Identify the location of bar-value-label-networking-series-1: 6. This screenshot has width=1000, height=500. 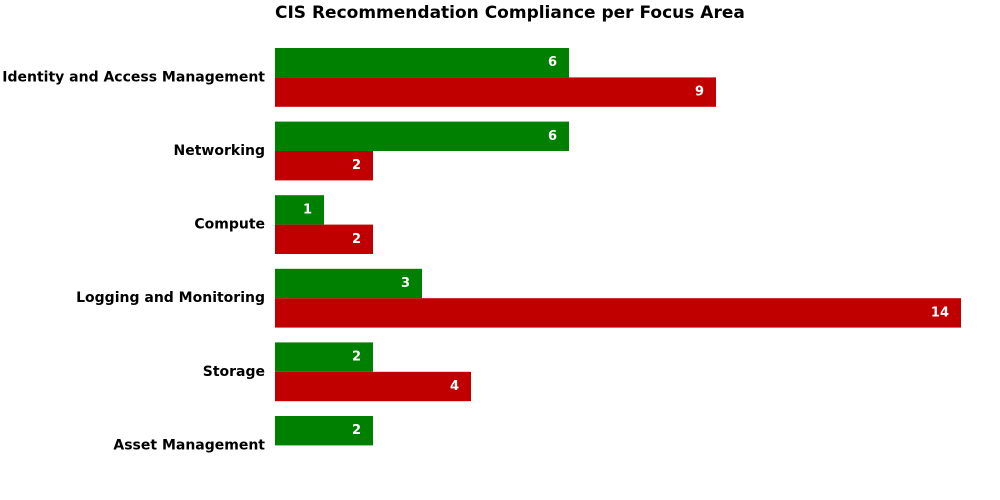
(552, 136).